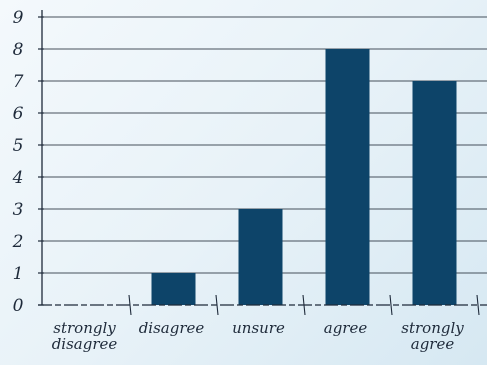 This screenshot has height=365, width=487. I want to click on y-tick-label: 3, so click(18, 210).